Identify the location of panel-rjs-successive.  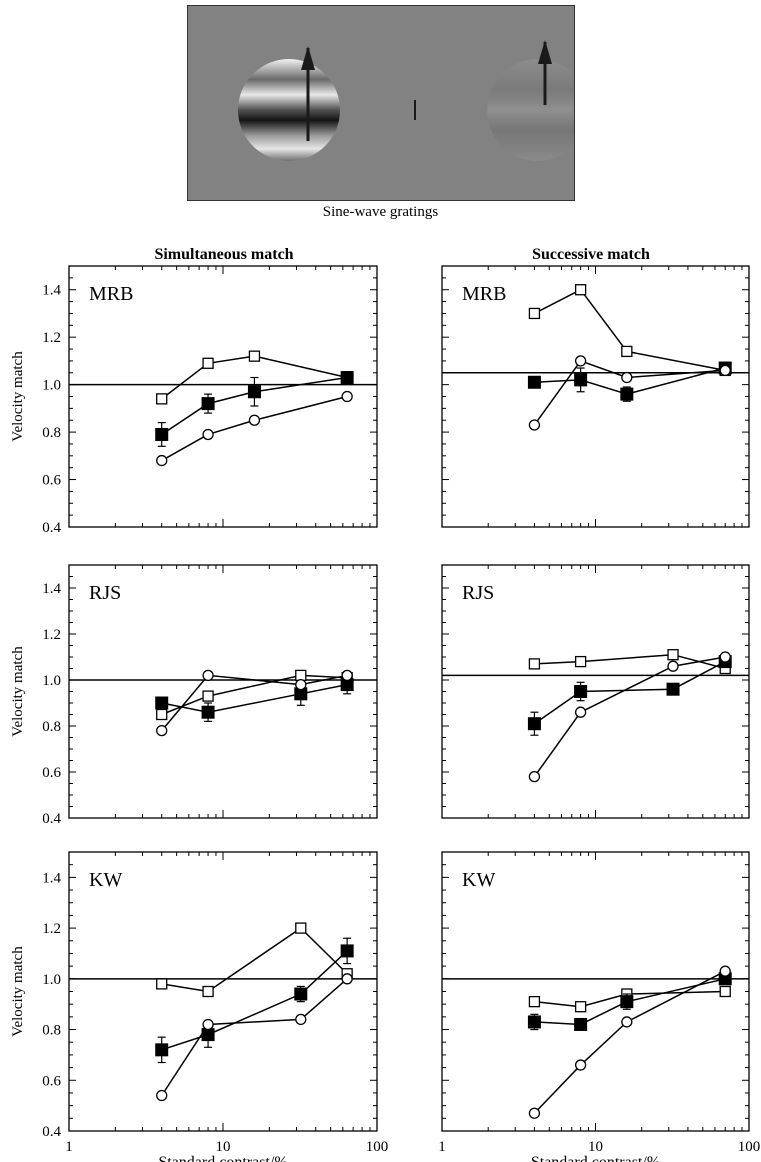
(595, 691).